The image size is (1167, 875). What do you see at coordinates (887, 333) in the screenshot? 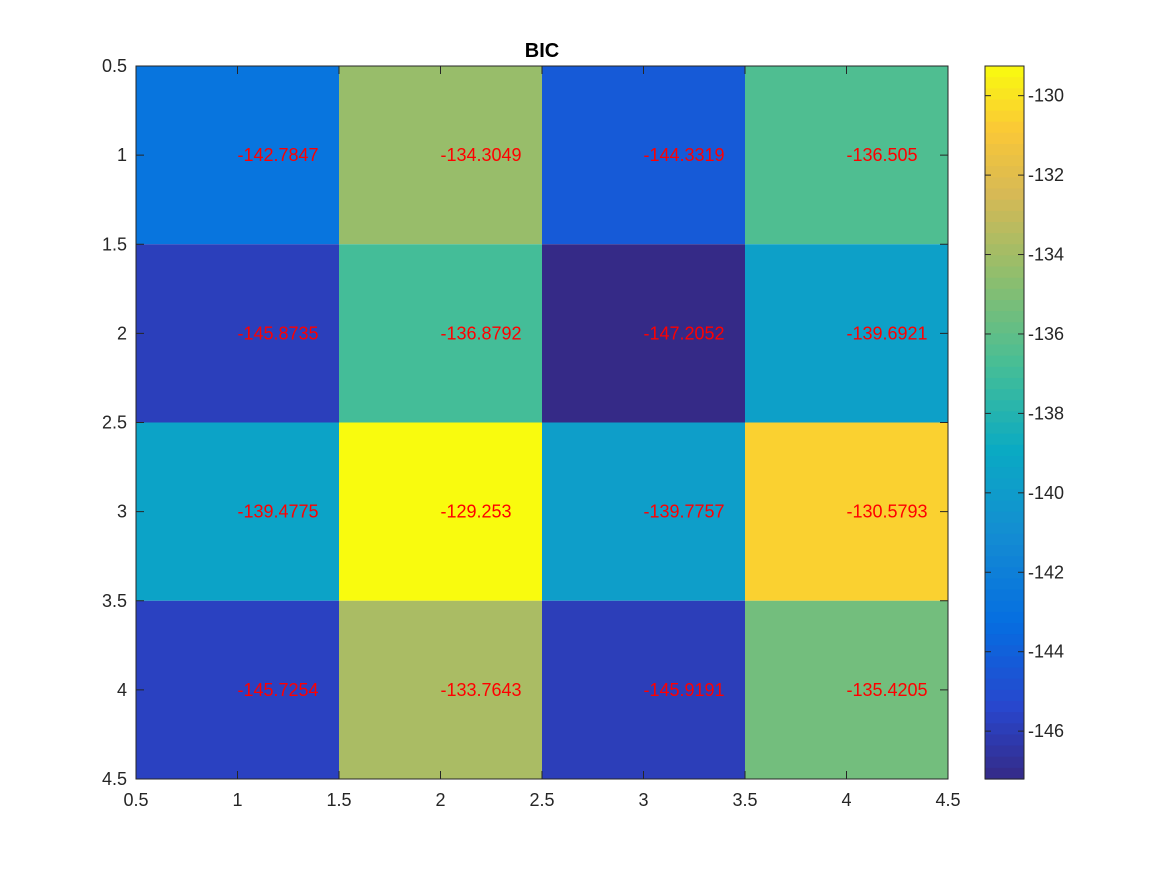
I see `cell-value-label: -139.6921` at bounding box center [887, 333].